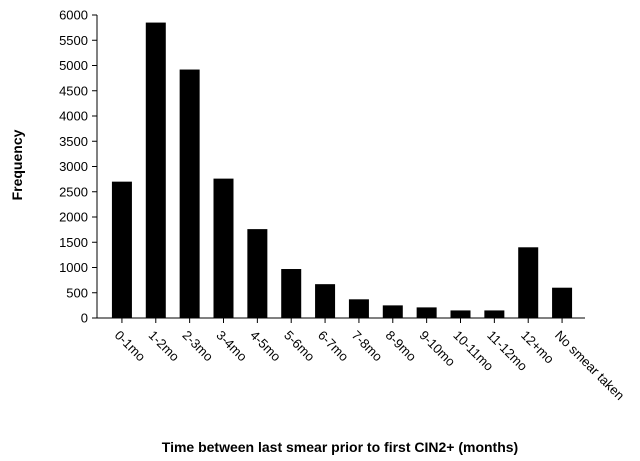  I want to click on x-tick-label: 8-9mo, so click(401, 346).